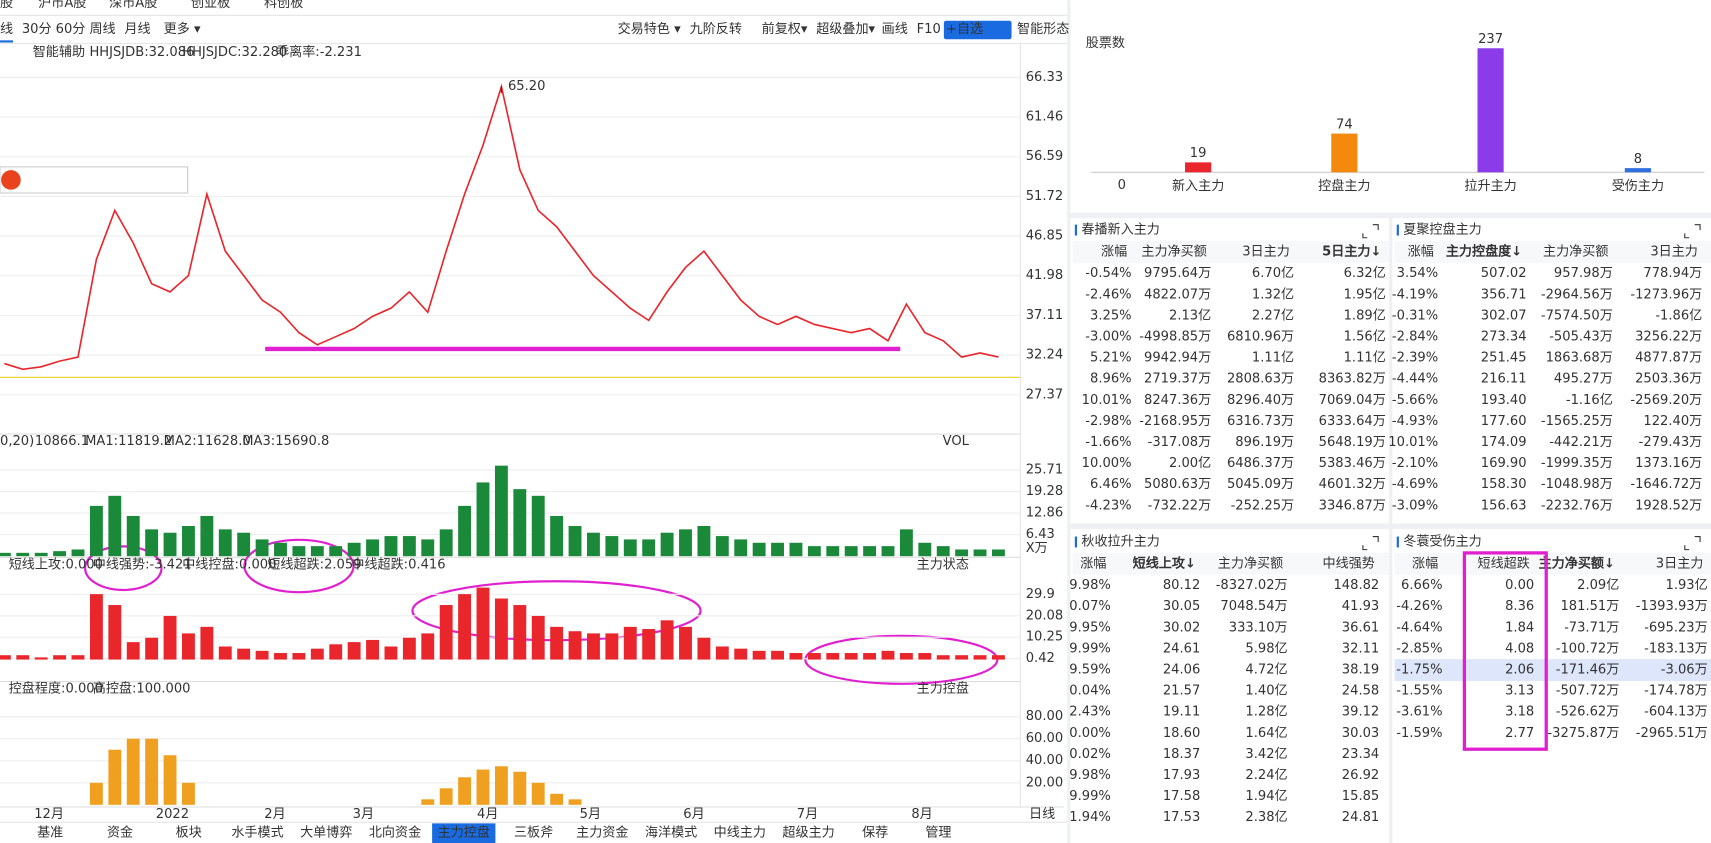  I want to click on table-cell: 6316.73万, so click(1260, 421).